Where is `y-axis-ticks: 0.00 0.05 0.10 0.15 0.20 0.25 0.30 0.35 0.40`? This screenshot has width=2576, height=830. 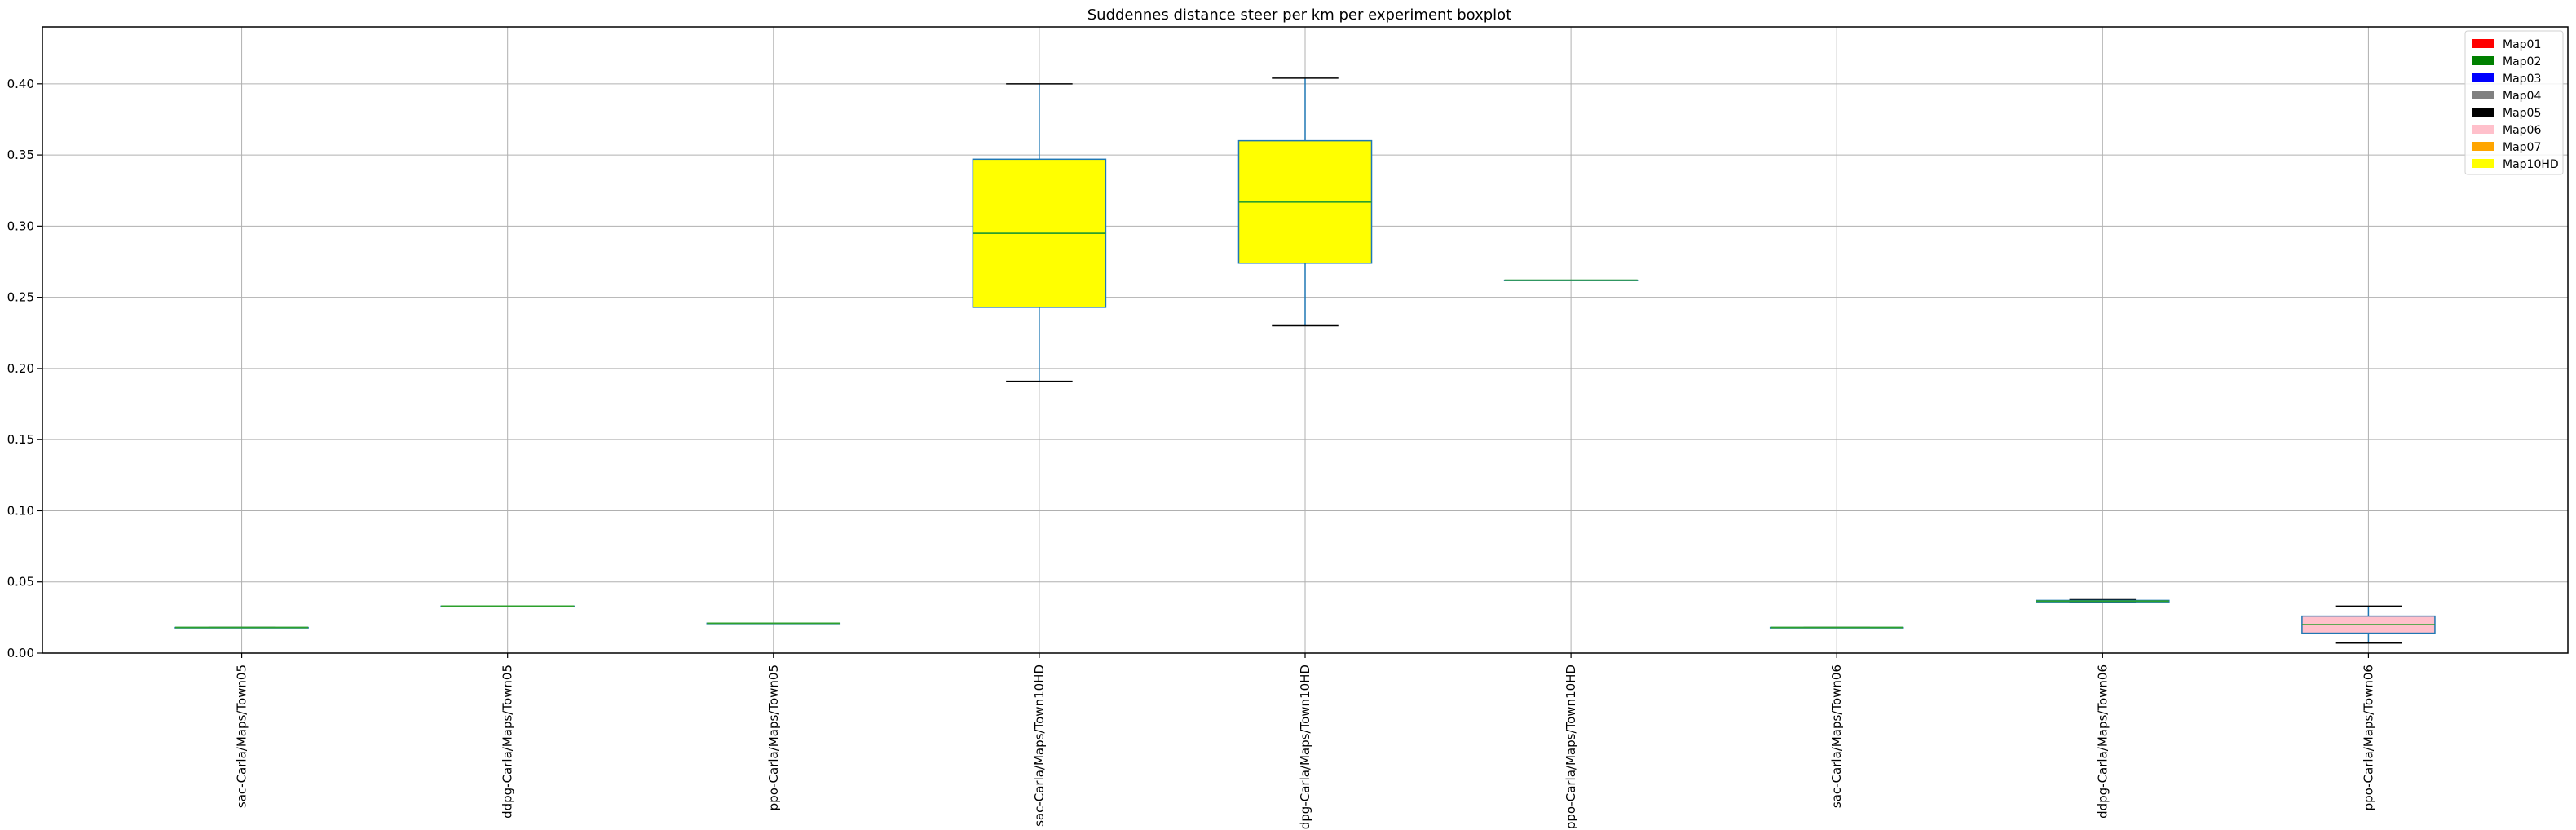 y-axis-ticks: 0.00 0.05 0.10 0.15 0.20 0.25 0.30 0.35 0.40 is located at coordinates (24, 369).